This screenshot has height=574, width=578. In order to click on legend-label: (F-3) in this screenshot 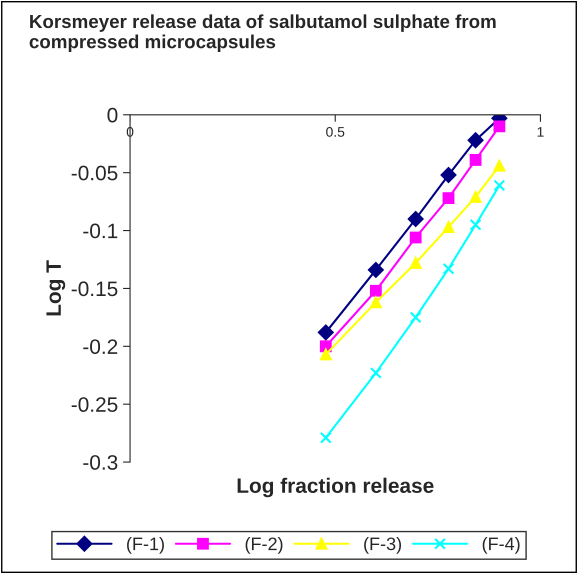, I will do `click(383, 545)`.